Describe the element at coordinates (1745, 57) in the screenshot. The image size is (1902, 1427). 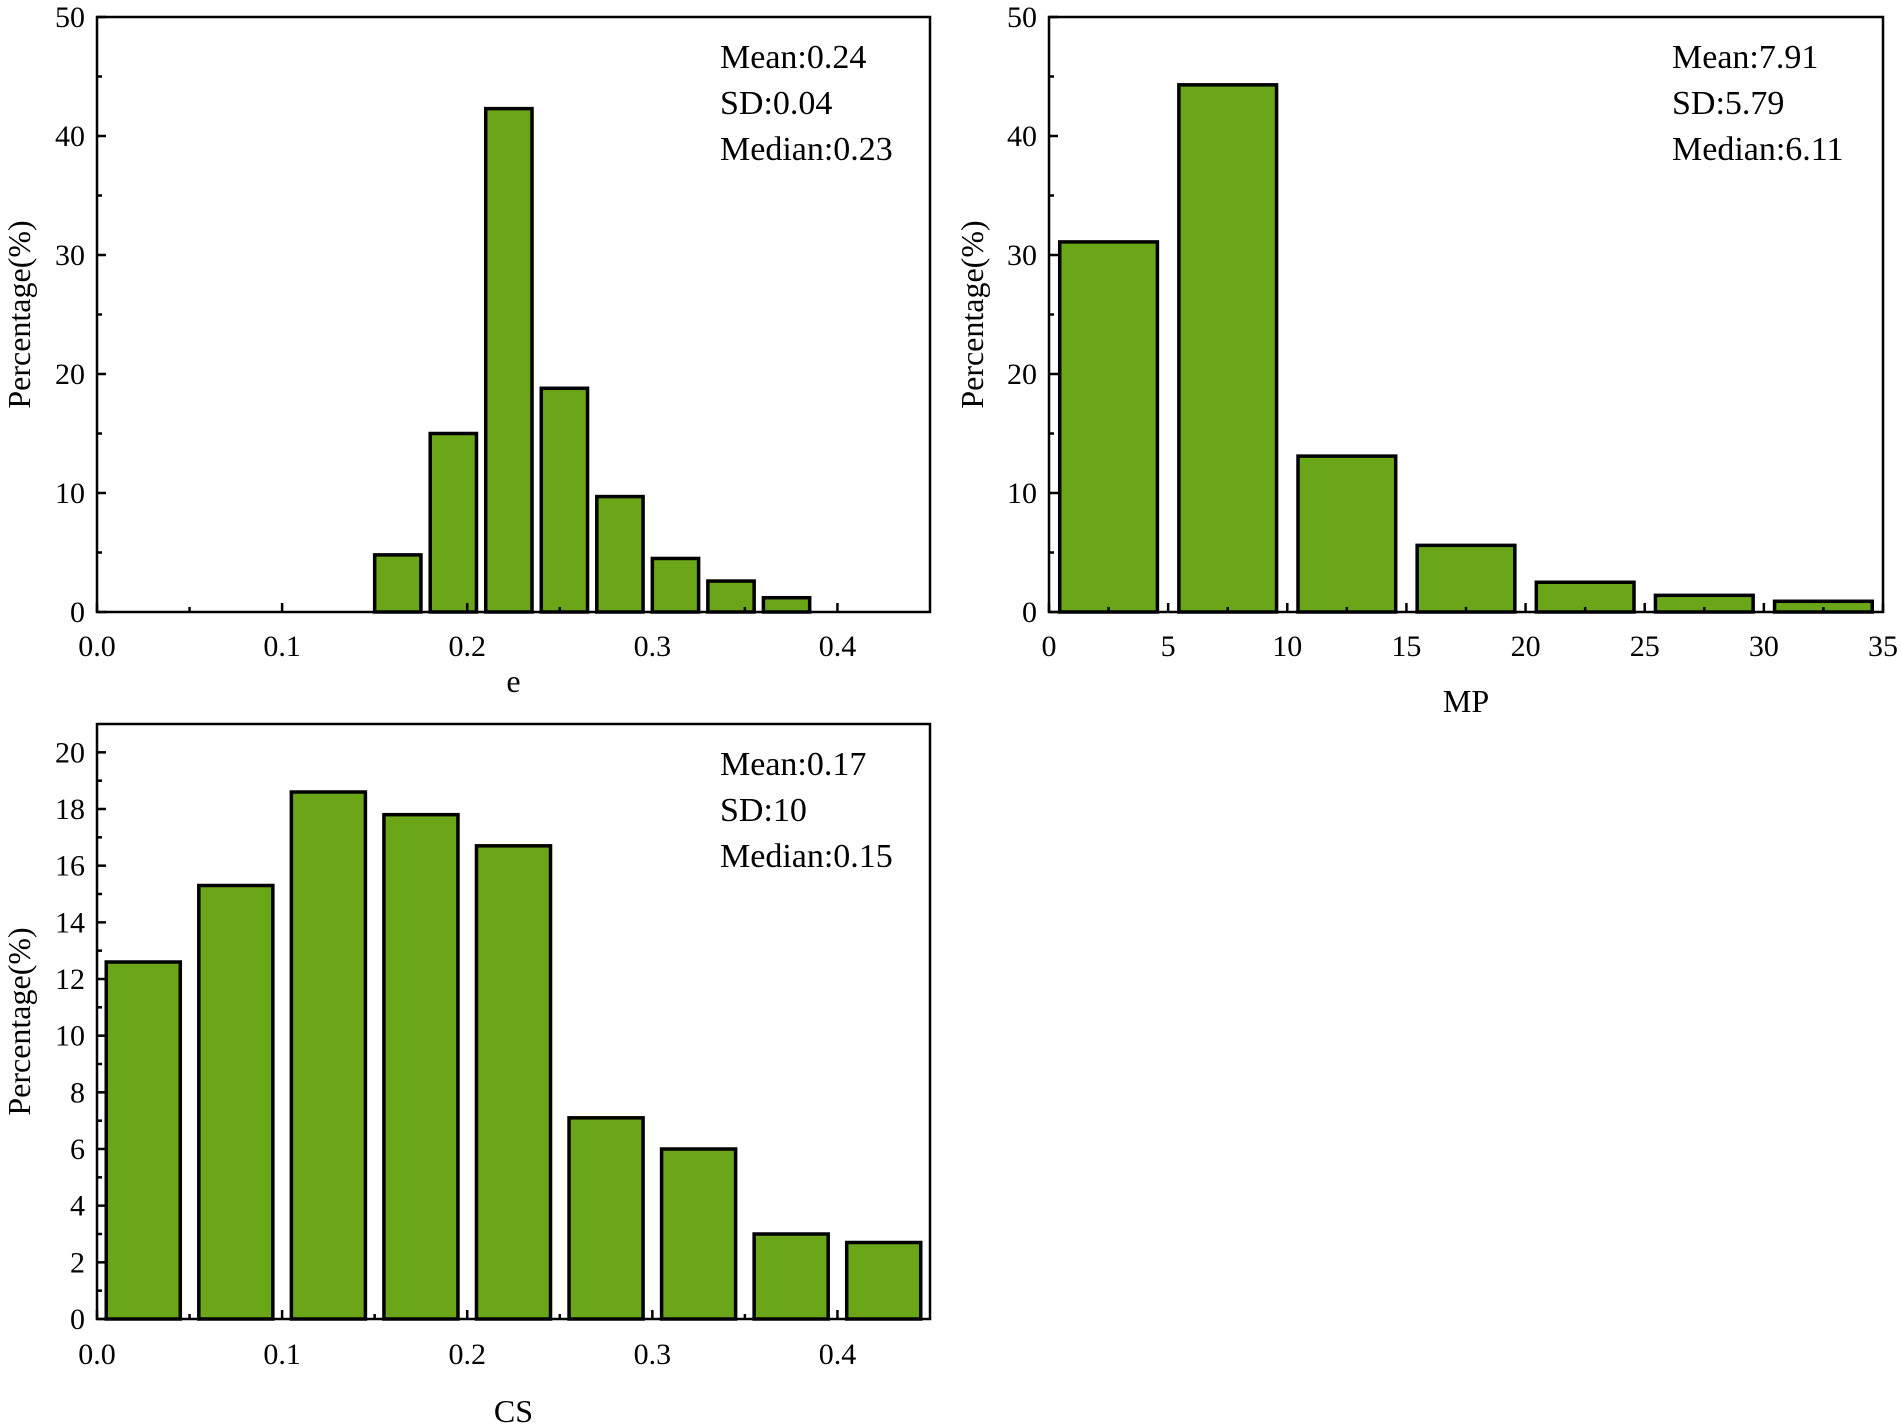
I see `stat-annotation-mp-0: Mean:7.91` at that location.